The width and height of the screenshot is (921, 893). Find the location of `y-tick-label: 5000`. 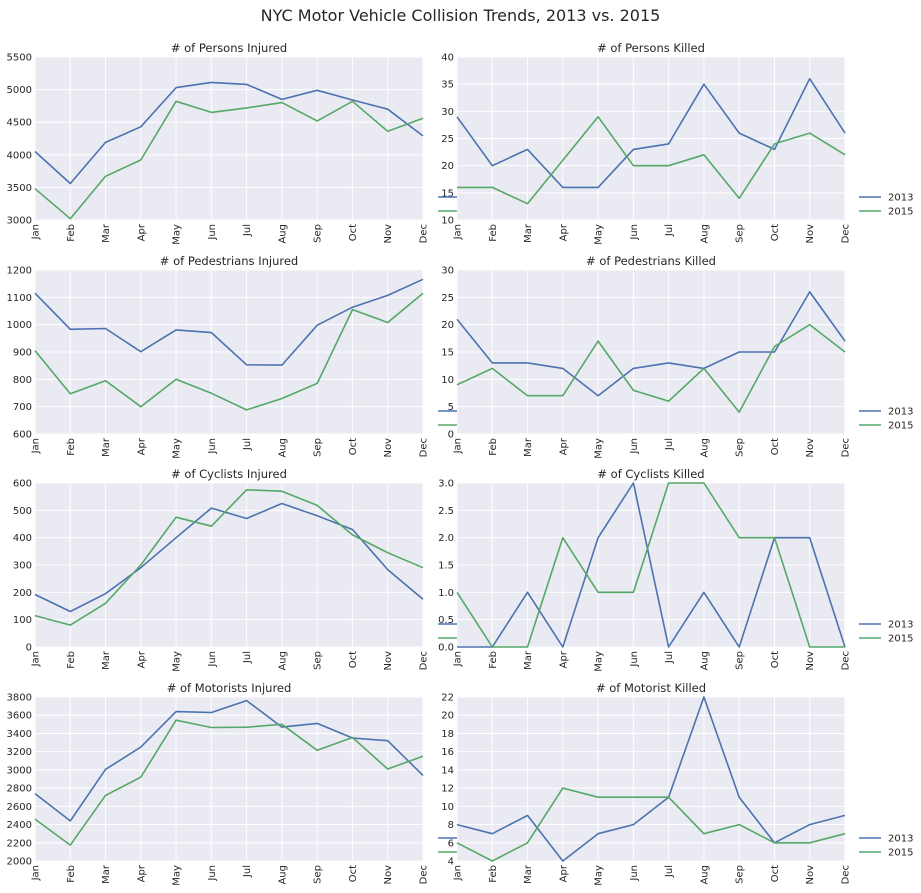

y-tick-label: 5000 is located at coordinates (19, 90).